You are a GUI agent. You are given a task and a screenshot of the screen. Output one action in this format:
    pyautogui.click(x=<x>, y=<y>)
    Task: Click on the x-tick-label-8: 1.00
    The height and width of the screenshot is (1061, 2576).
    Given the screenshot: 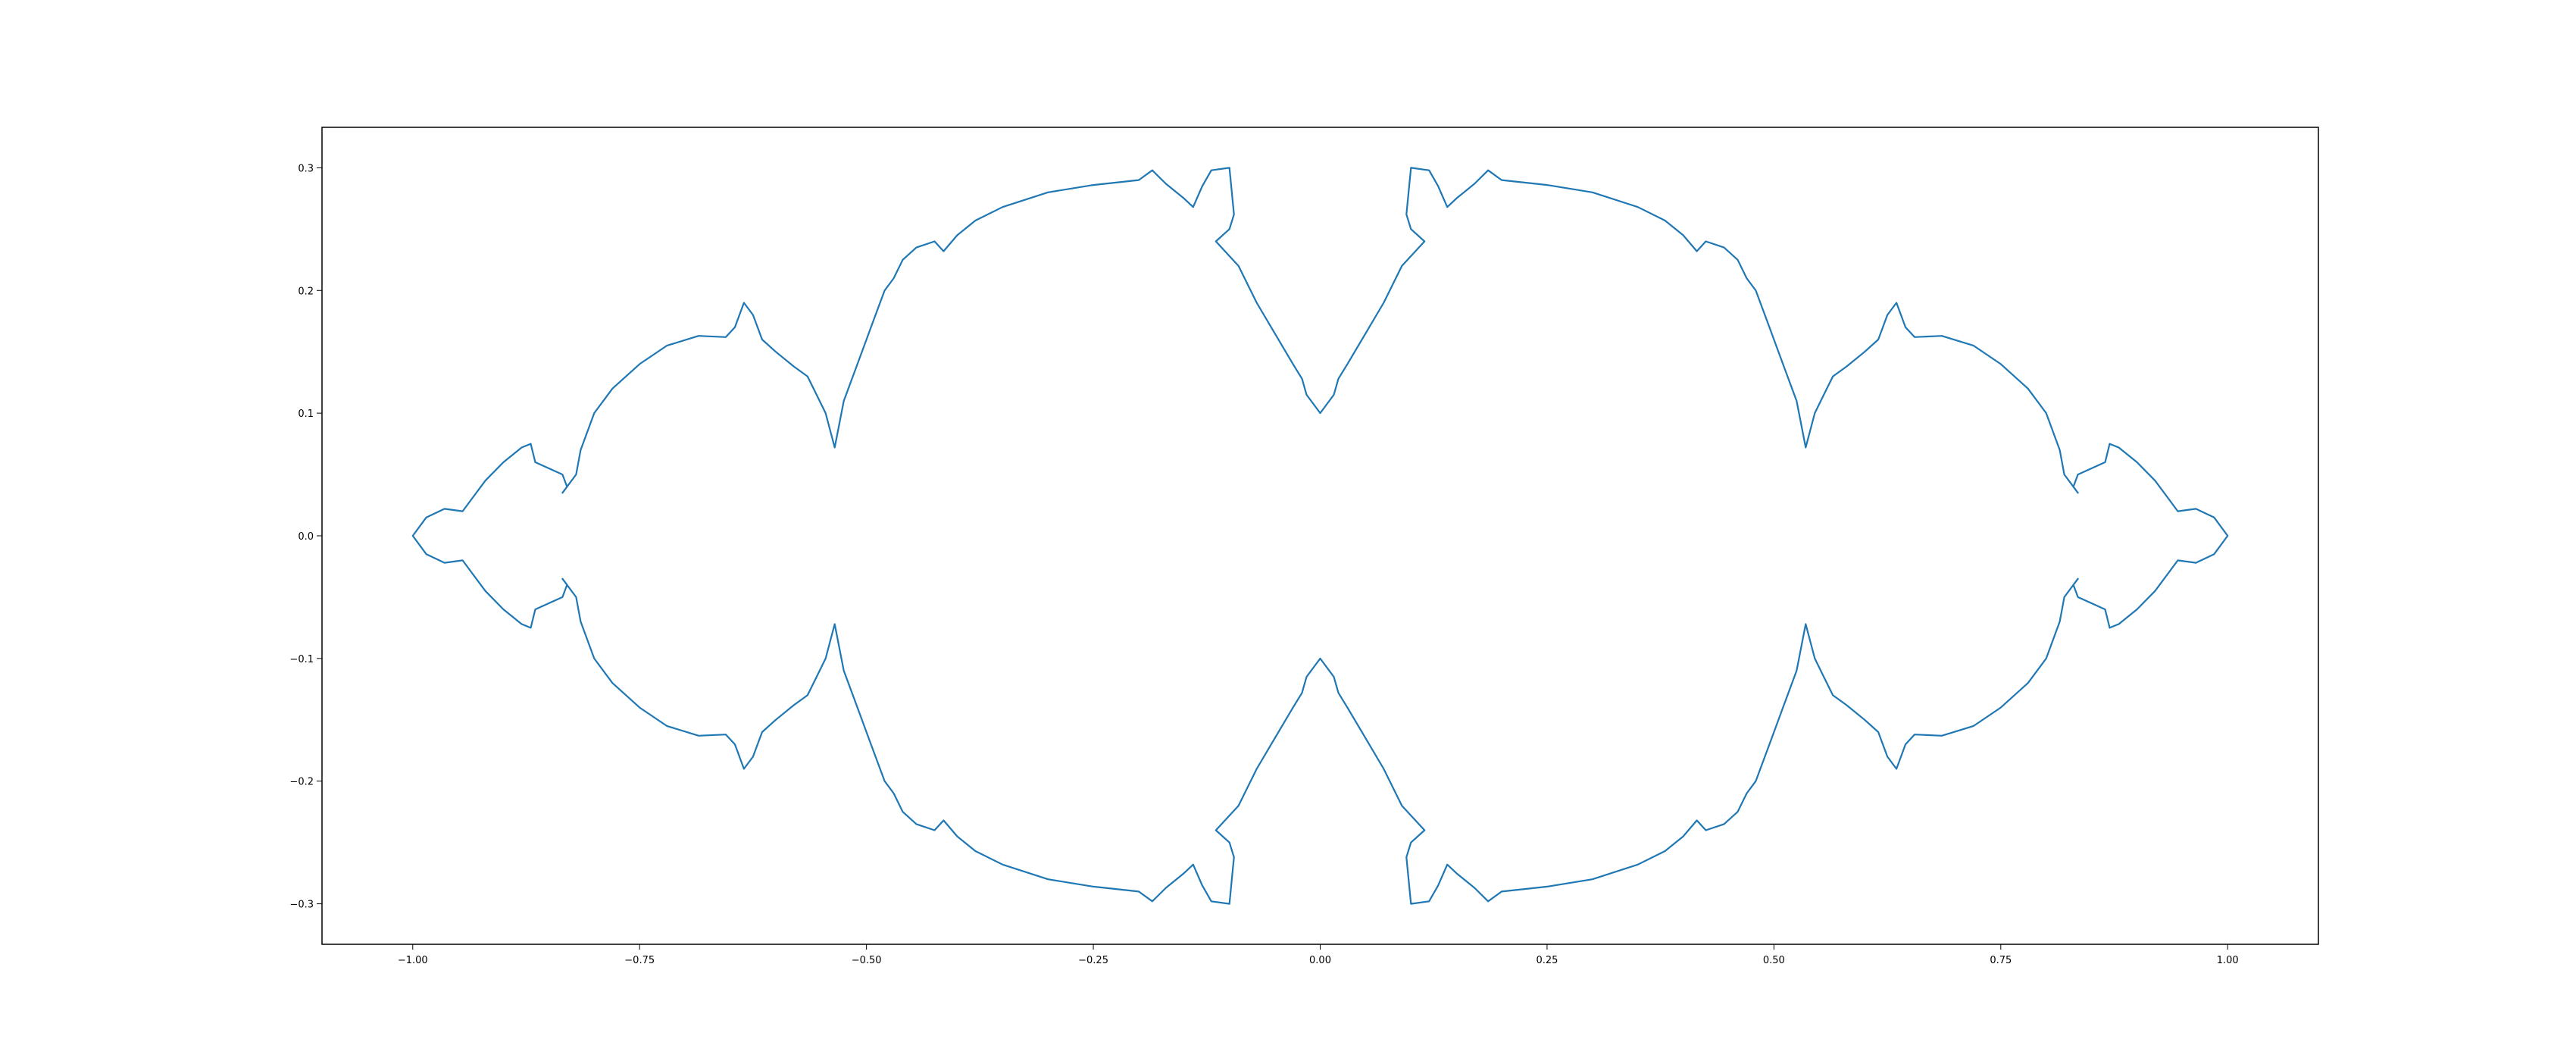 What is the action you would take?
    pyautogui.click(x=2228, y=960)
    